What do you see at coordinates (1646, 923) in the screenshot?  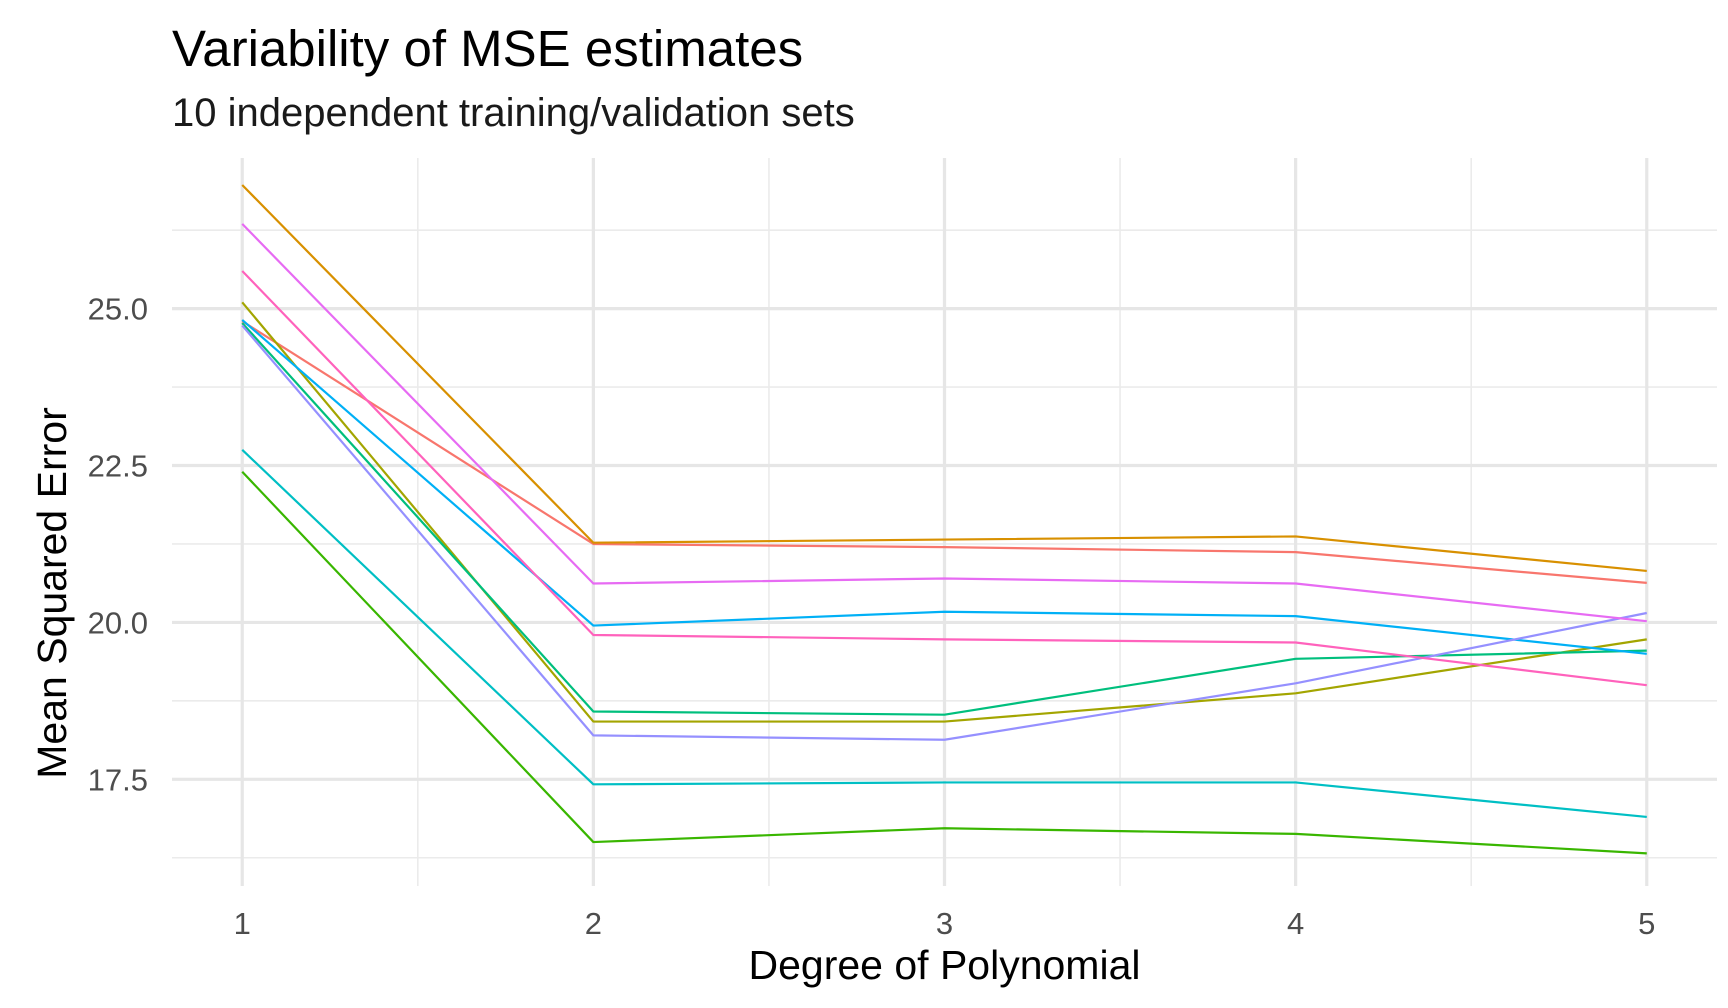 I see `x-tick-label: 5` at bounding box center [1646, 923].